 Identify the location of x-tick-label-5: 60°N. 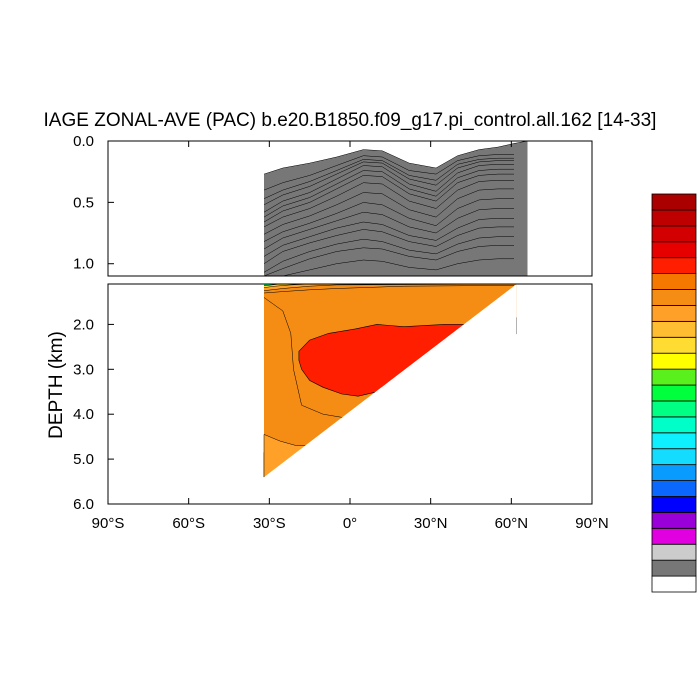
(512, 523).